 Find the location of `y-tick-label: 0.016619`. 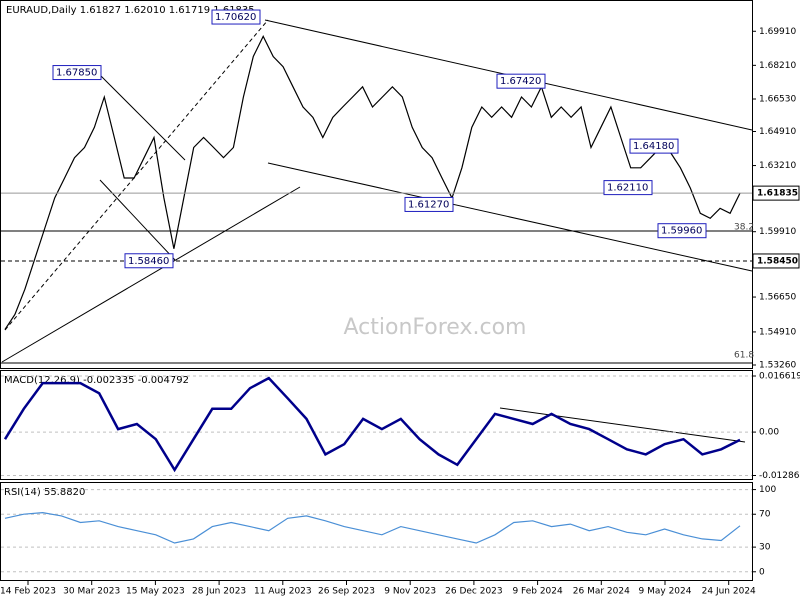

y-tick-label: 0.016619 is located at coordinates (779, 376).